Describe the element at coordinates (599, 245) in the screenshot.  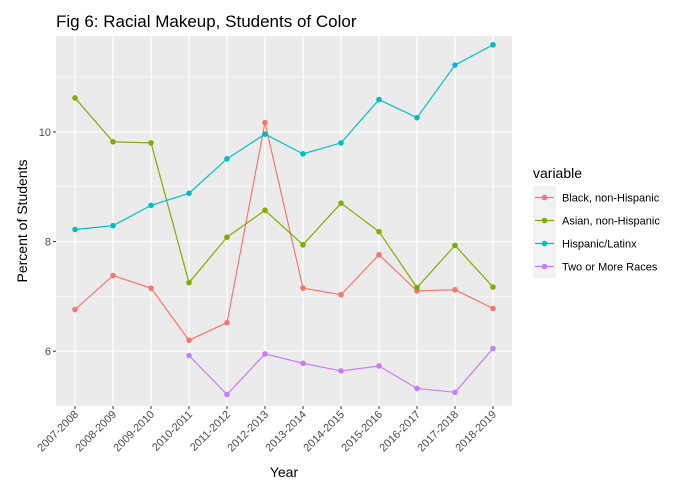
I see `legend-label: Hispanic/Latinx` at that location.